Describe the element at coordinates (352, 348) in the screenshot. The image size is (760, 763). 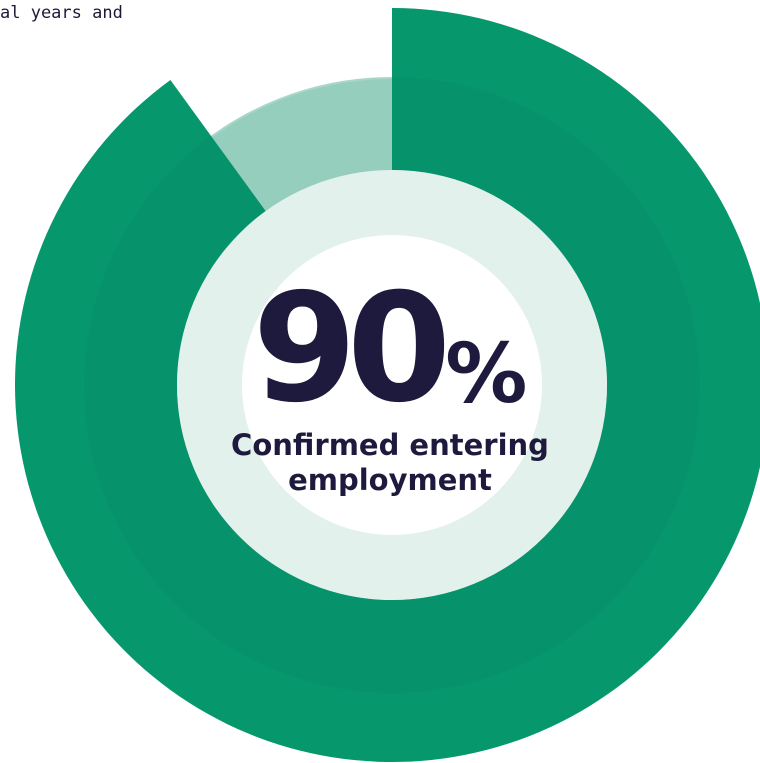
I see `stat-value: 90` at that location.